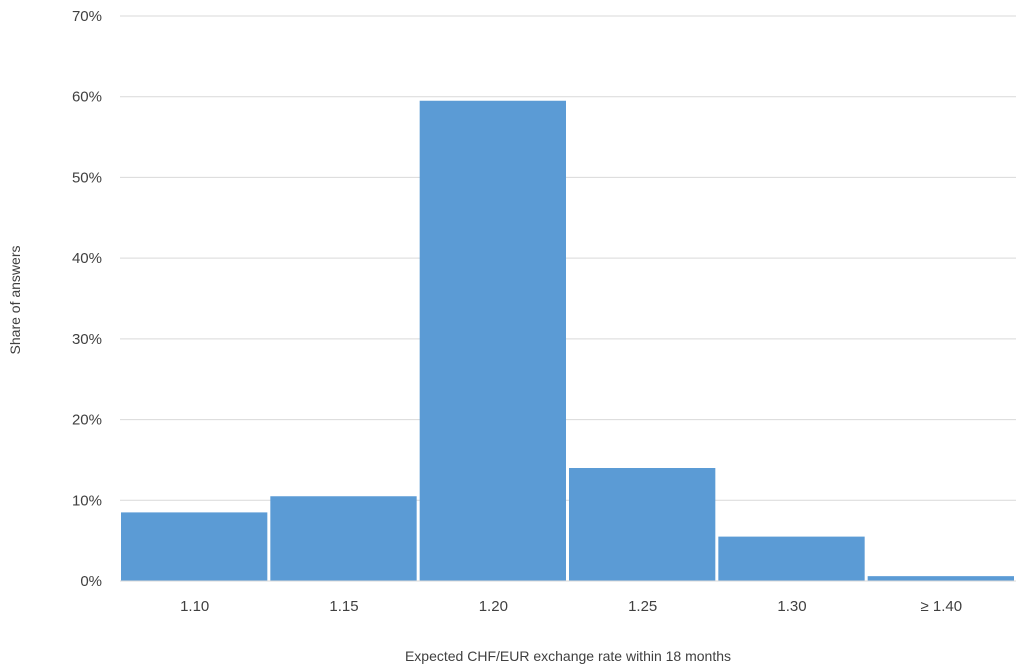 The height and width of the screenshot is (671, 1016). Describe the element at coordinates (194, 606) in the screenshot. I see `x-tick-label: 1.10` at that location.